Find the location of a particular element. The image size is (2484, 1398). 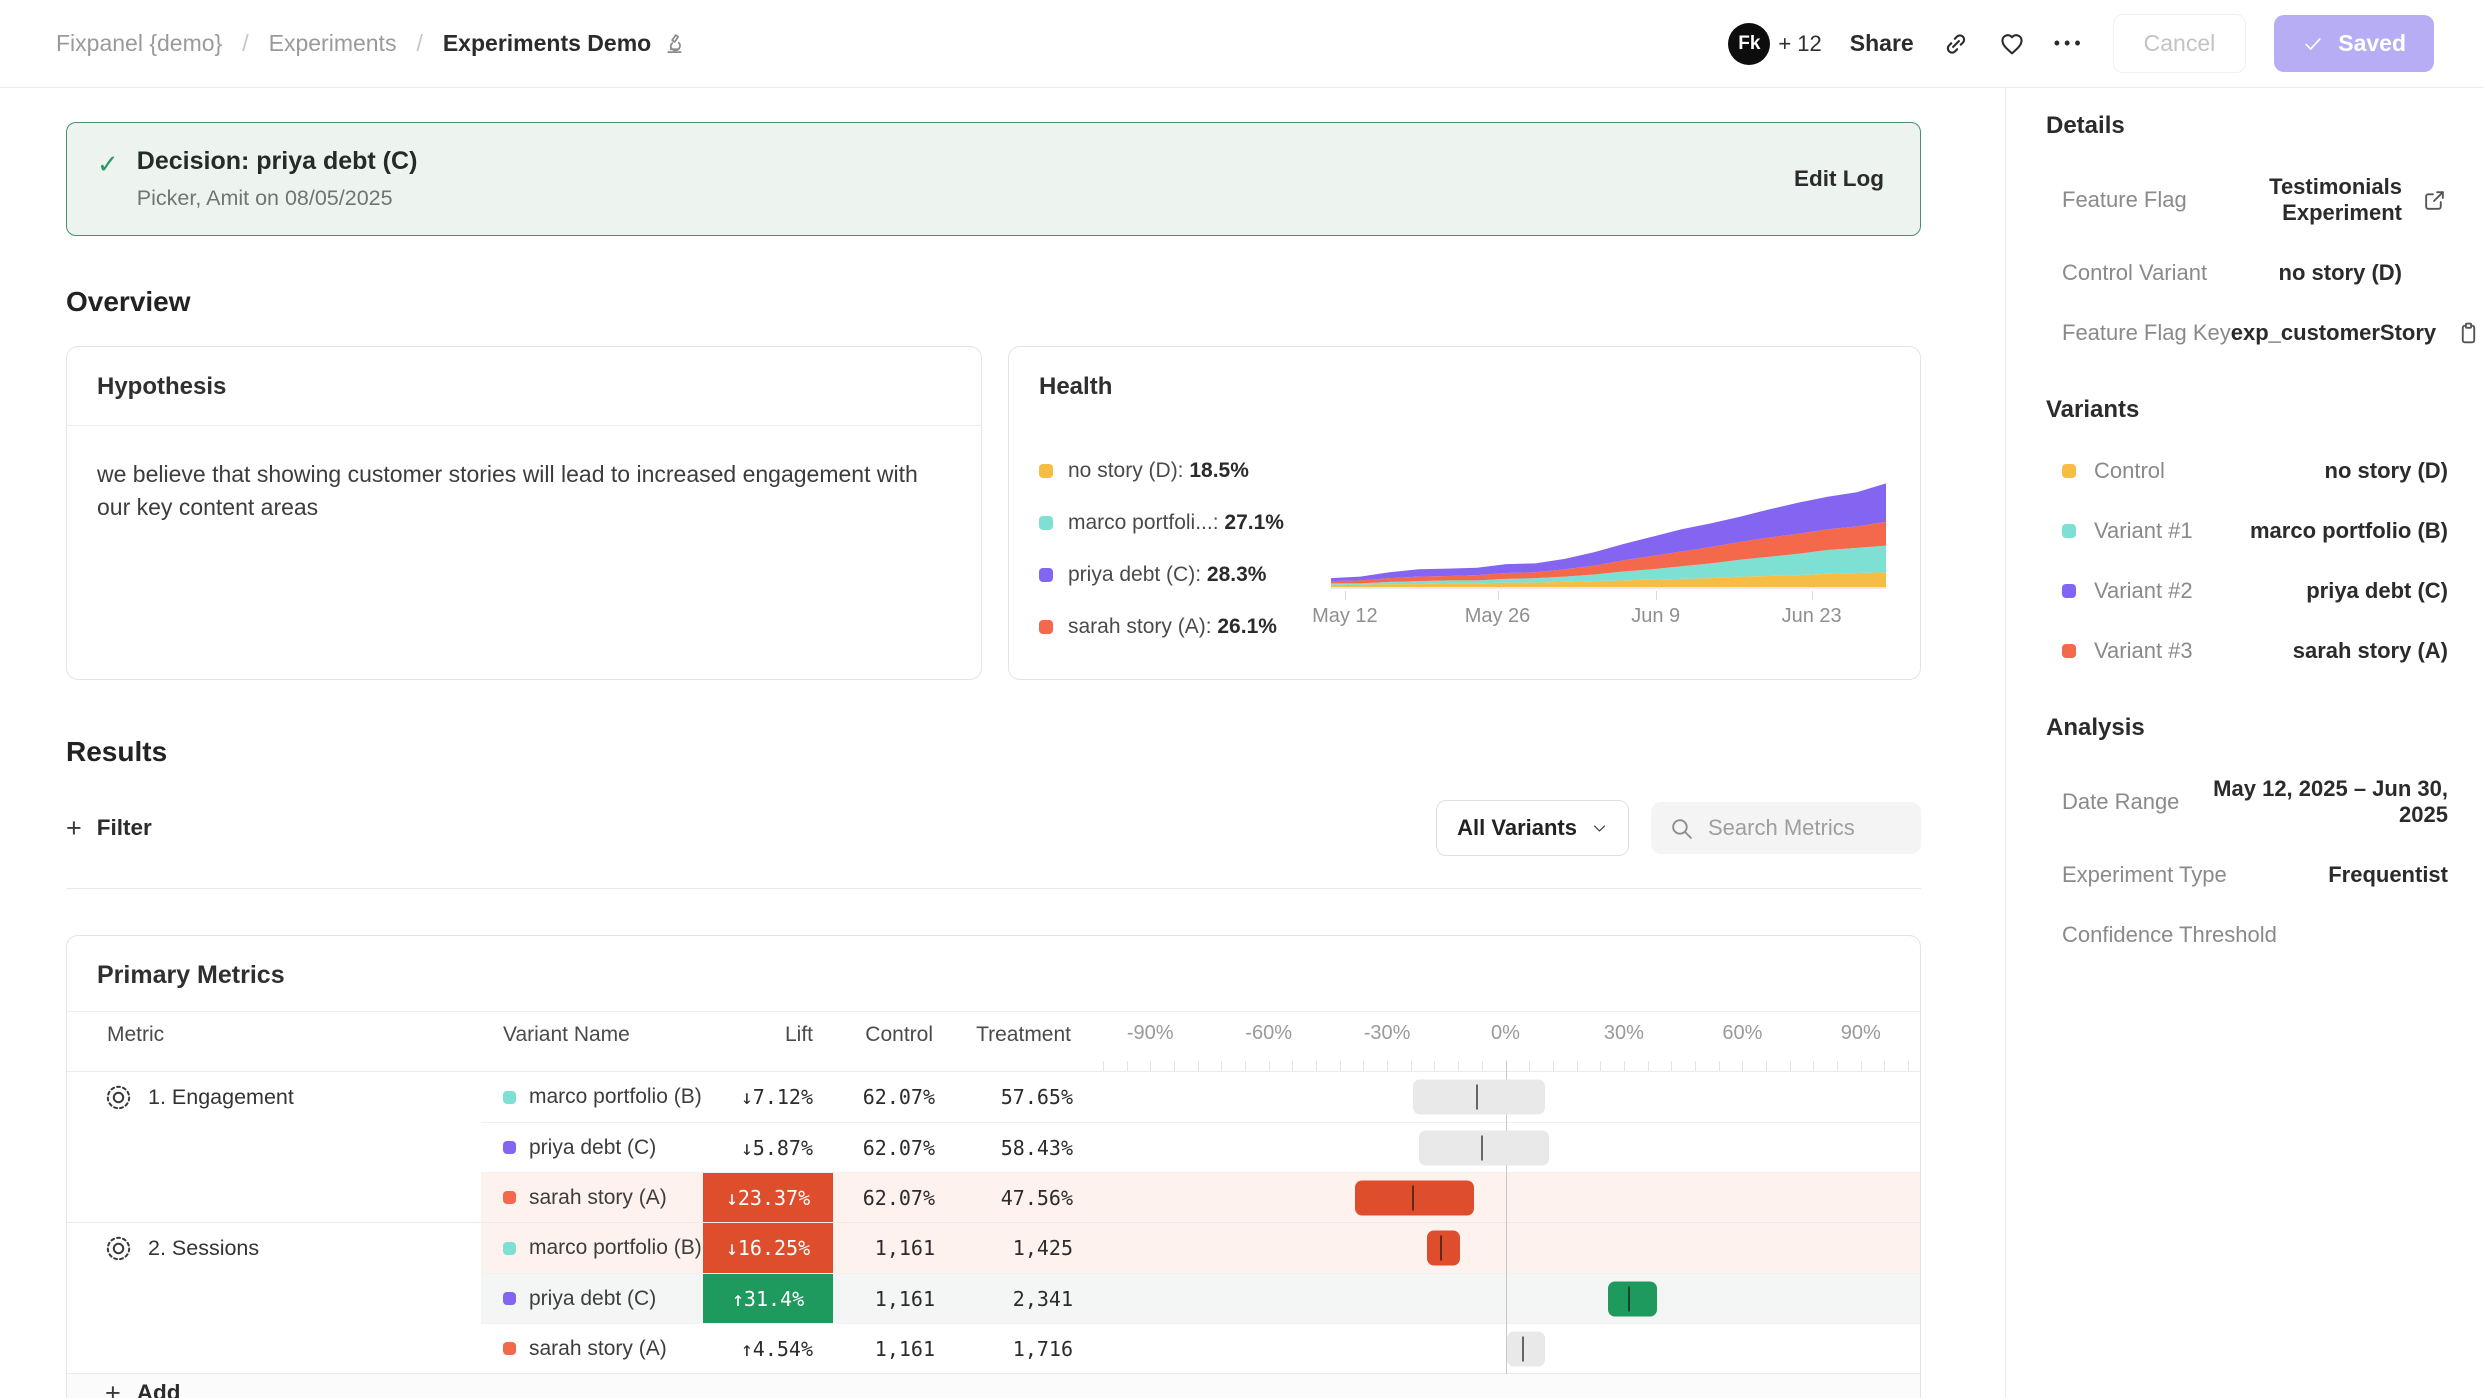

breadcrumb-item: Experiments Demo is located at coordinates (564, 43).